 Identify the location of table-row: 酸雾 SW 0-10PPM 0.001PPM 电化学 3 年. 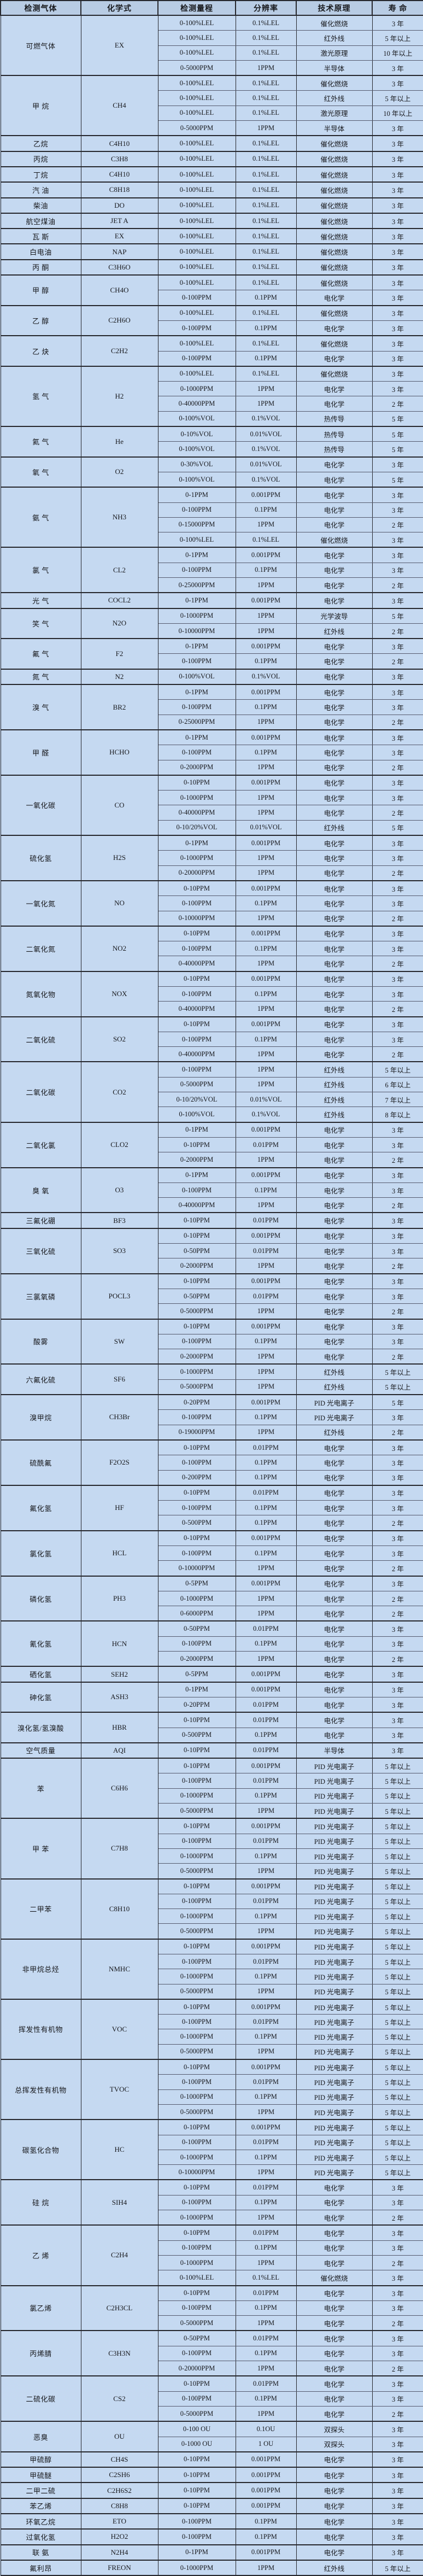
(211, 1342).